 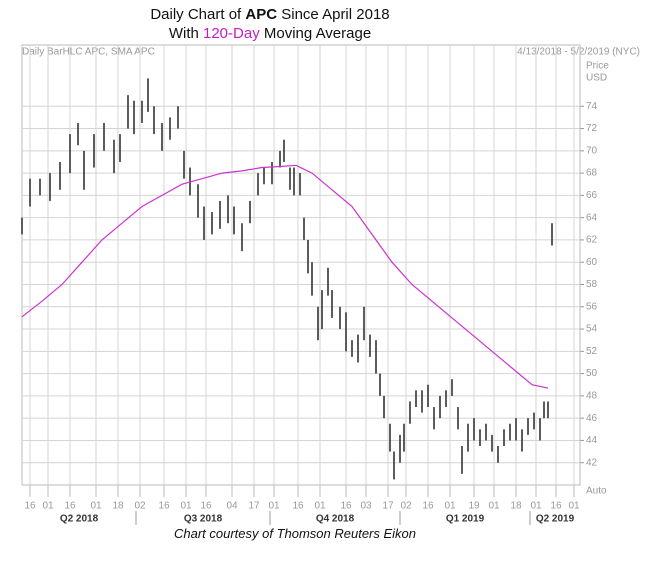 What do you see at coordinates (592, 150) in the screenshot?
I see `y-tick-label: 70` at bounding box center [592, 150].